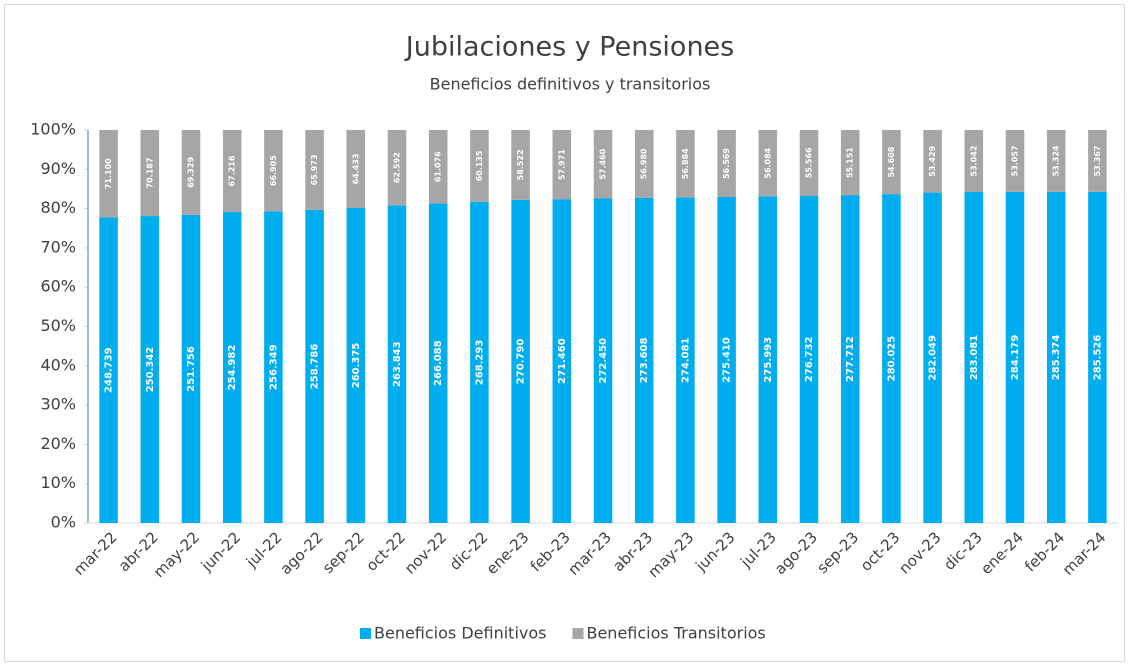 The width and height of the screenshot is (1129, 670). I want to click on data-label: 55.151, so click(850, 162).